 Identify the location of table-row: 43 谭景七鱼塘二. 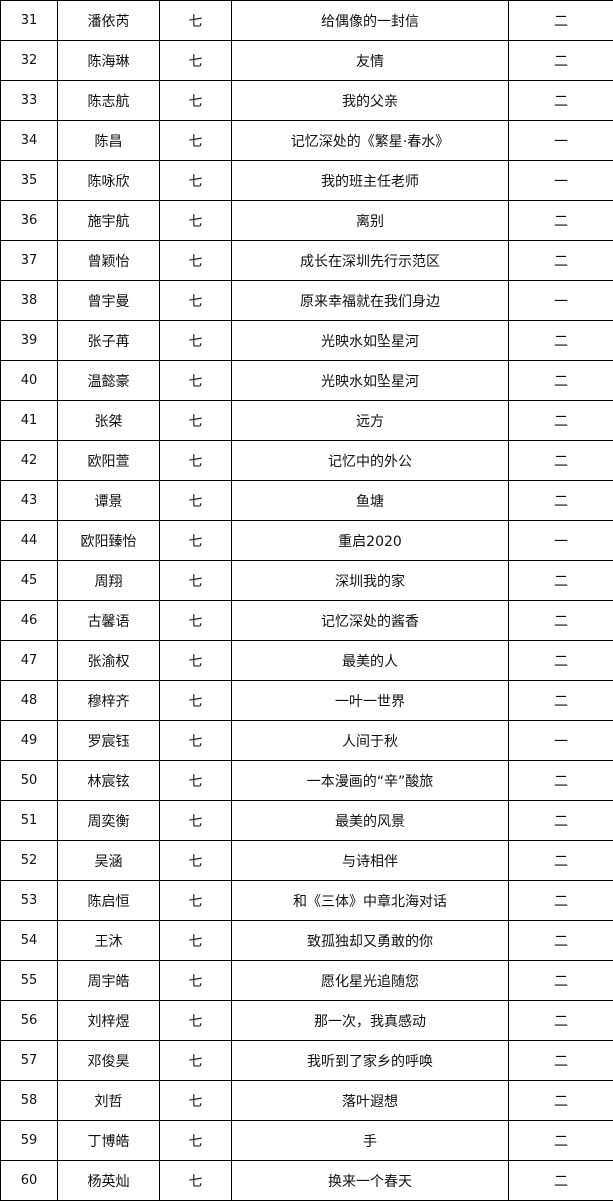
(306, 500).